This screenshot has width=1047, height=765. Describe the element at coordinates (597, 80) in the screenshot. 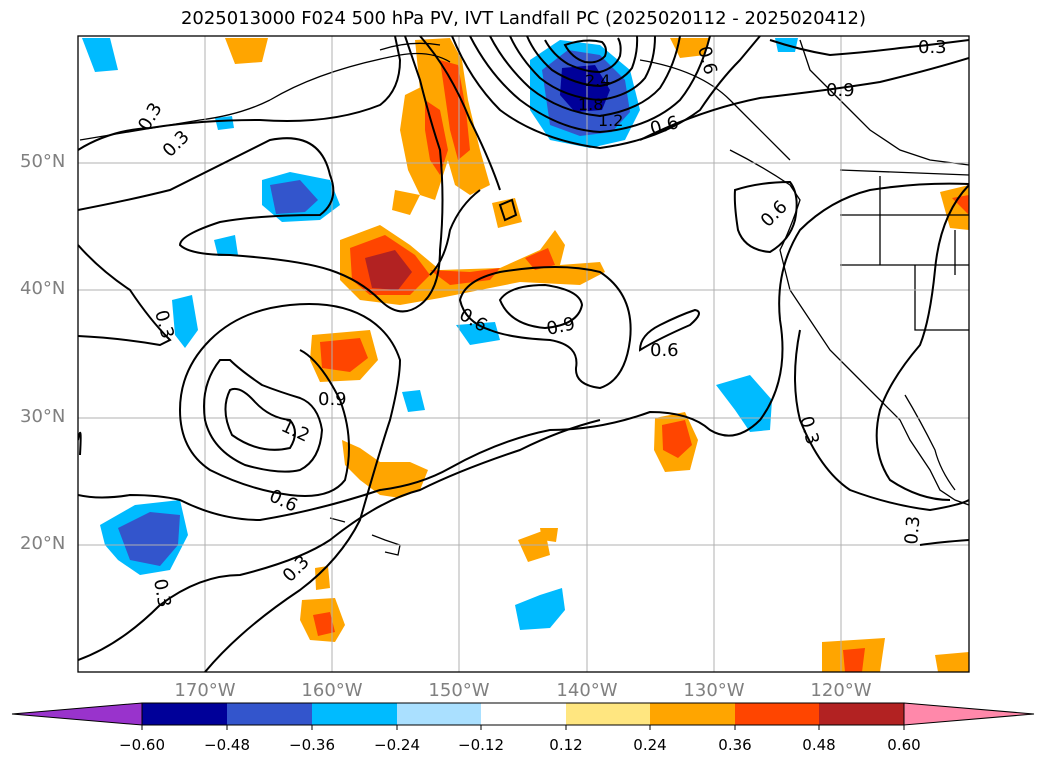

I see `contour-label: 2.4` at that location.